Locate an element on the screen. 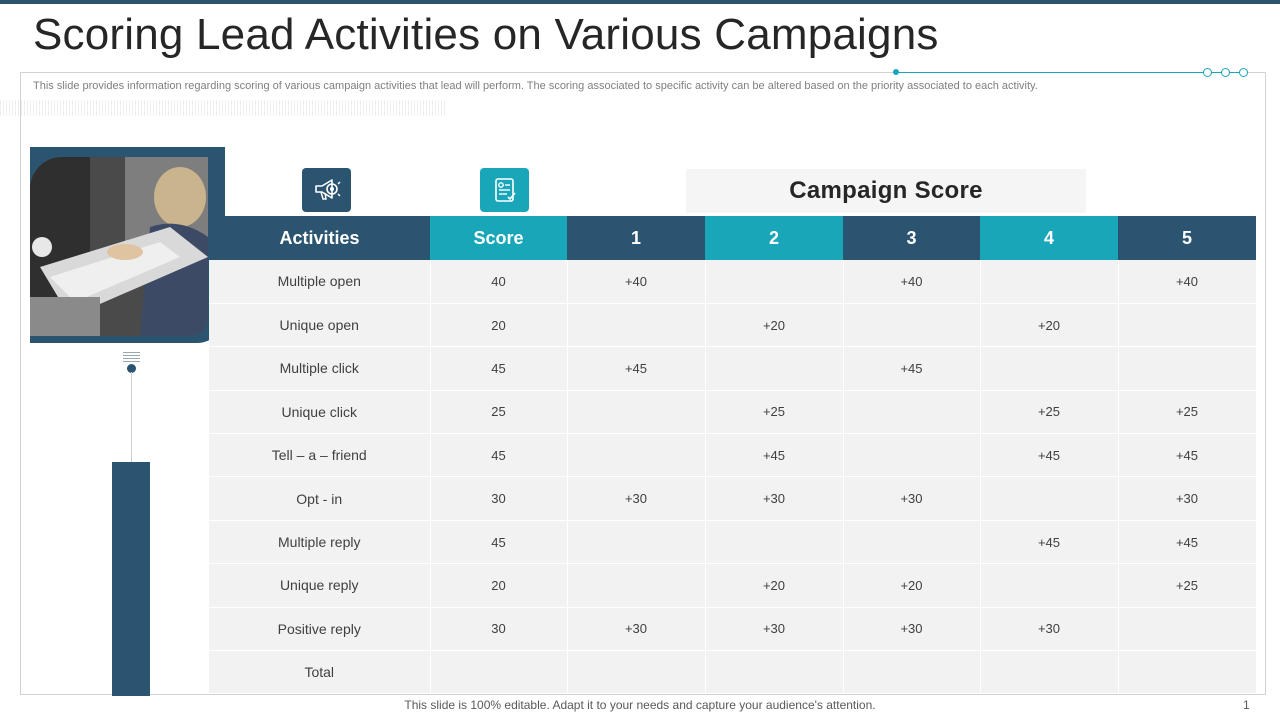 The width and height of the screenshot is (1280, 720). activity-cell: Positive reply is located at coordinates (320, 629).